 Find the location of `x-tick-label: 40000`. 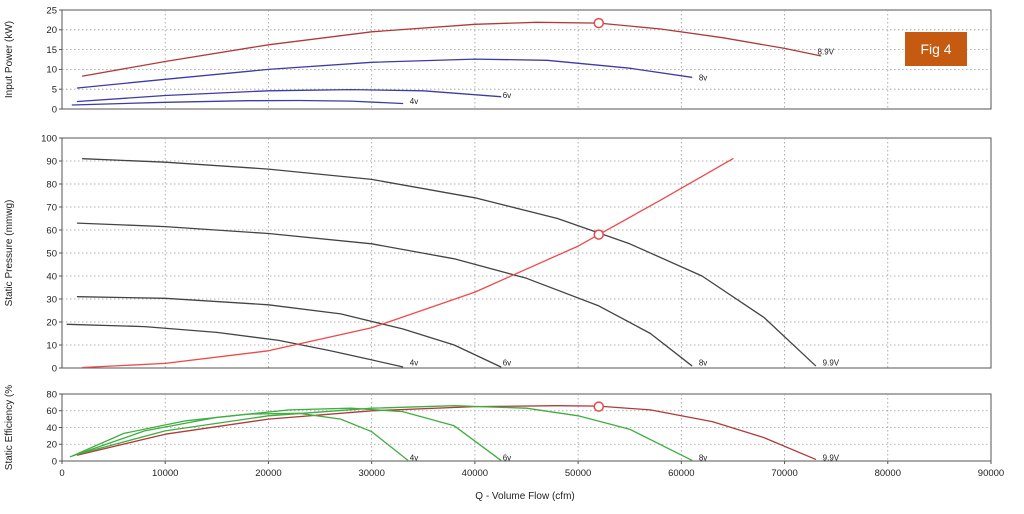

x-tick-label: 40000 is located at coordinates (475, 473).